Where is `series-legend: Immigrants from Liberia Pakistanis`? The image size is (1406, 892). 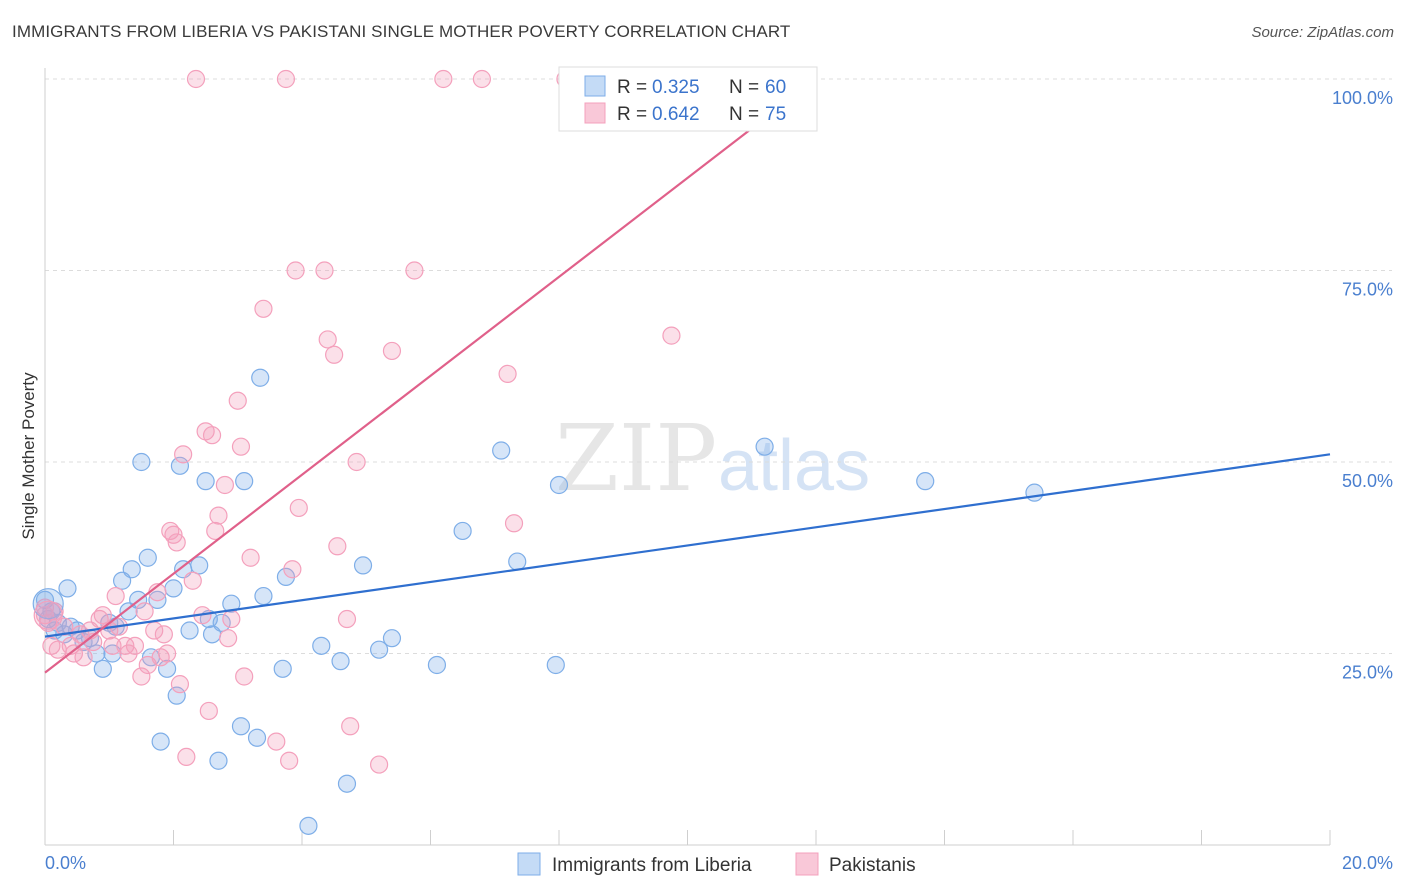 series-legend: Immigrants from Liberia Pakistanis is located at coordinates (716, 864).